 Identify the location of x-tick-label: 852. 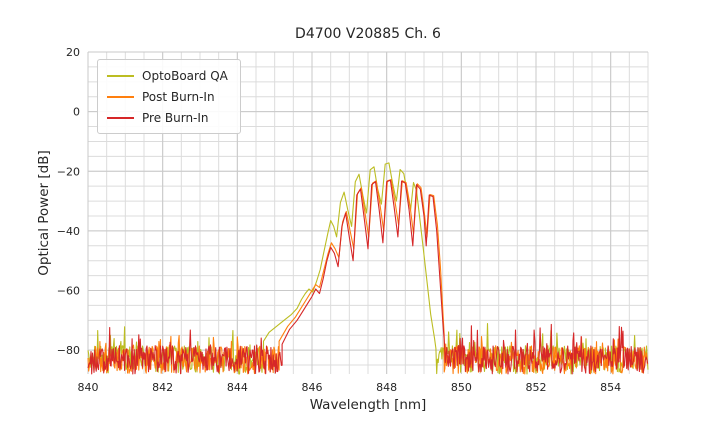
(536, 387).